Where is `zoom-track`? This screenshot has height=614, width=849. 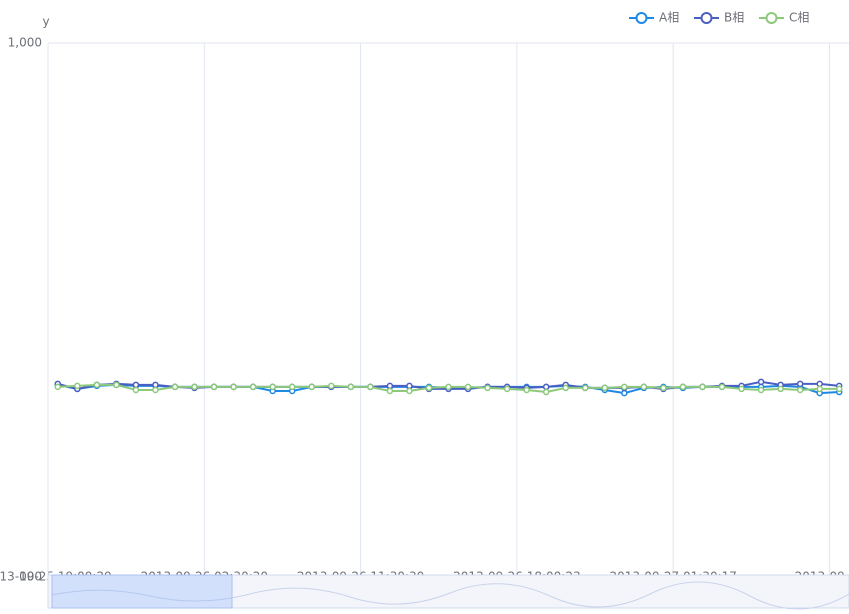
zoom-track is located at coordinates (448, 591).